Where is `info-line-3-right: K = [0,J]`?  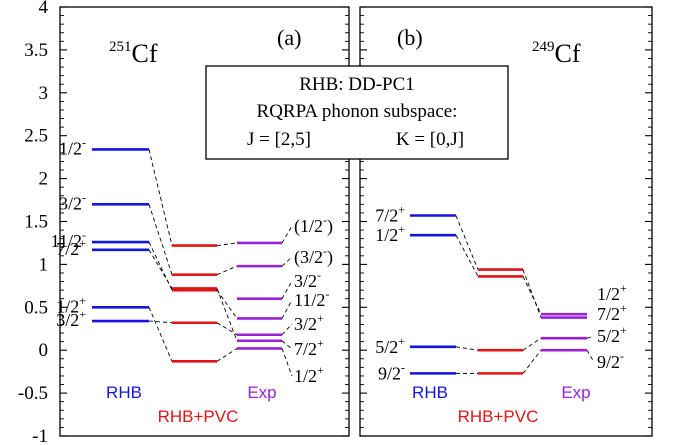
info-line-3-right: K = [0,J] is located at coordinates (430, 139).